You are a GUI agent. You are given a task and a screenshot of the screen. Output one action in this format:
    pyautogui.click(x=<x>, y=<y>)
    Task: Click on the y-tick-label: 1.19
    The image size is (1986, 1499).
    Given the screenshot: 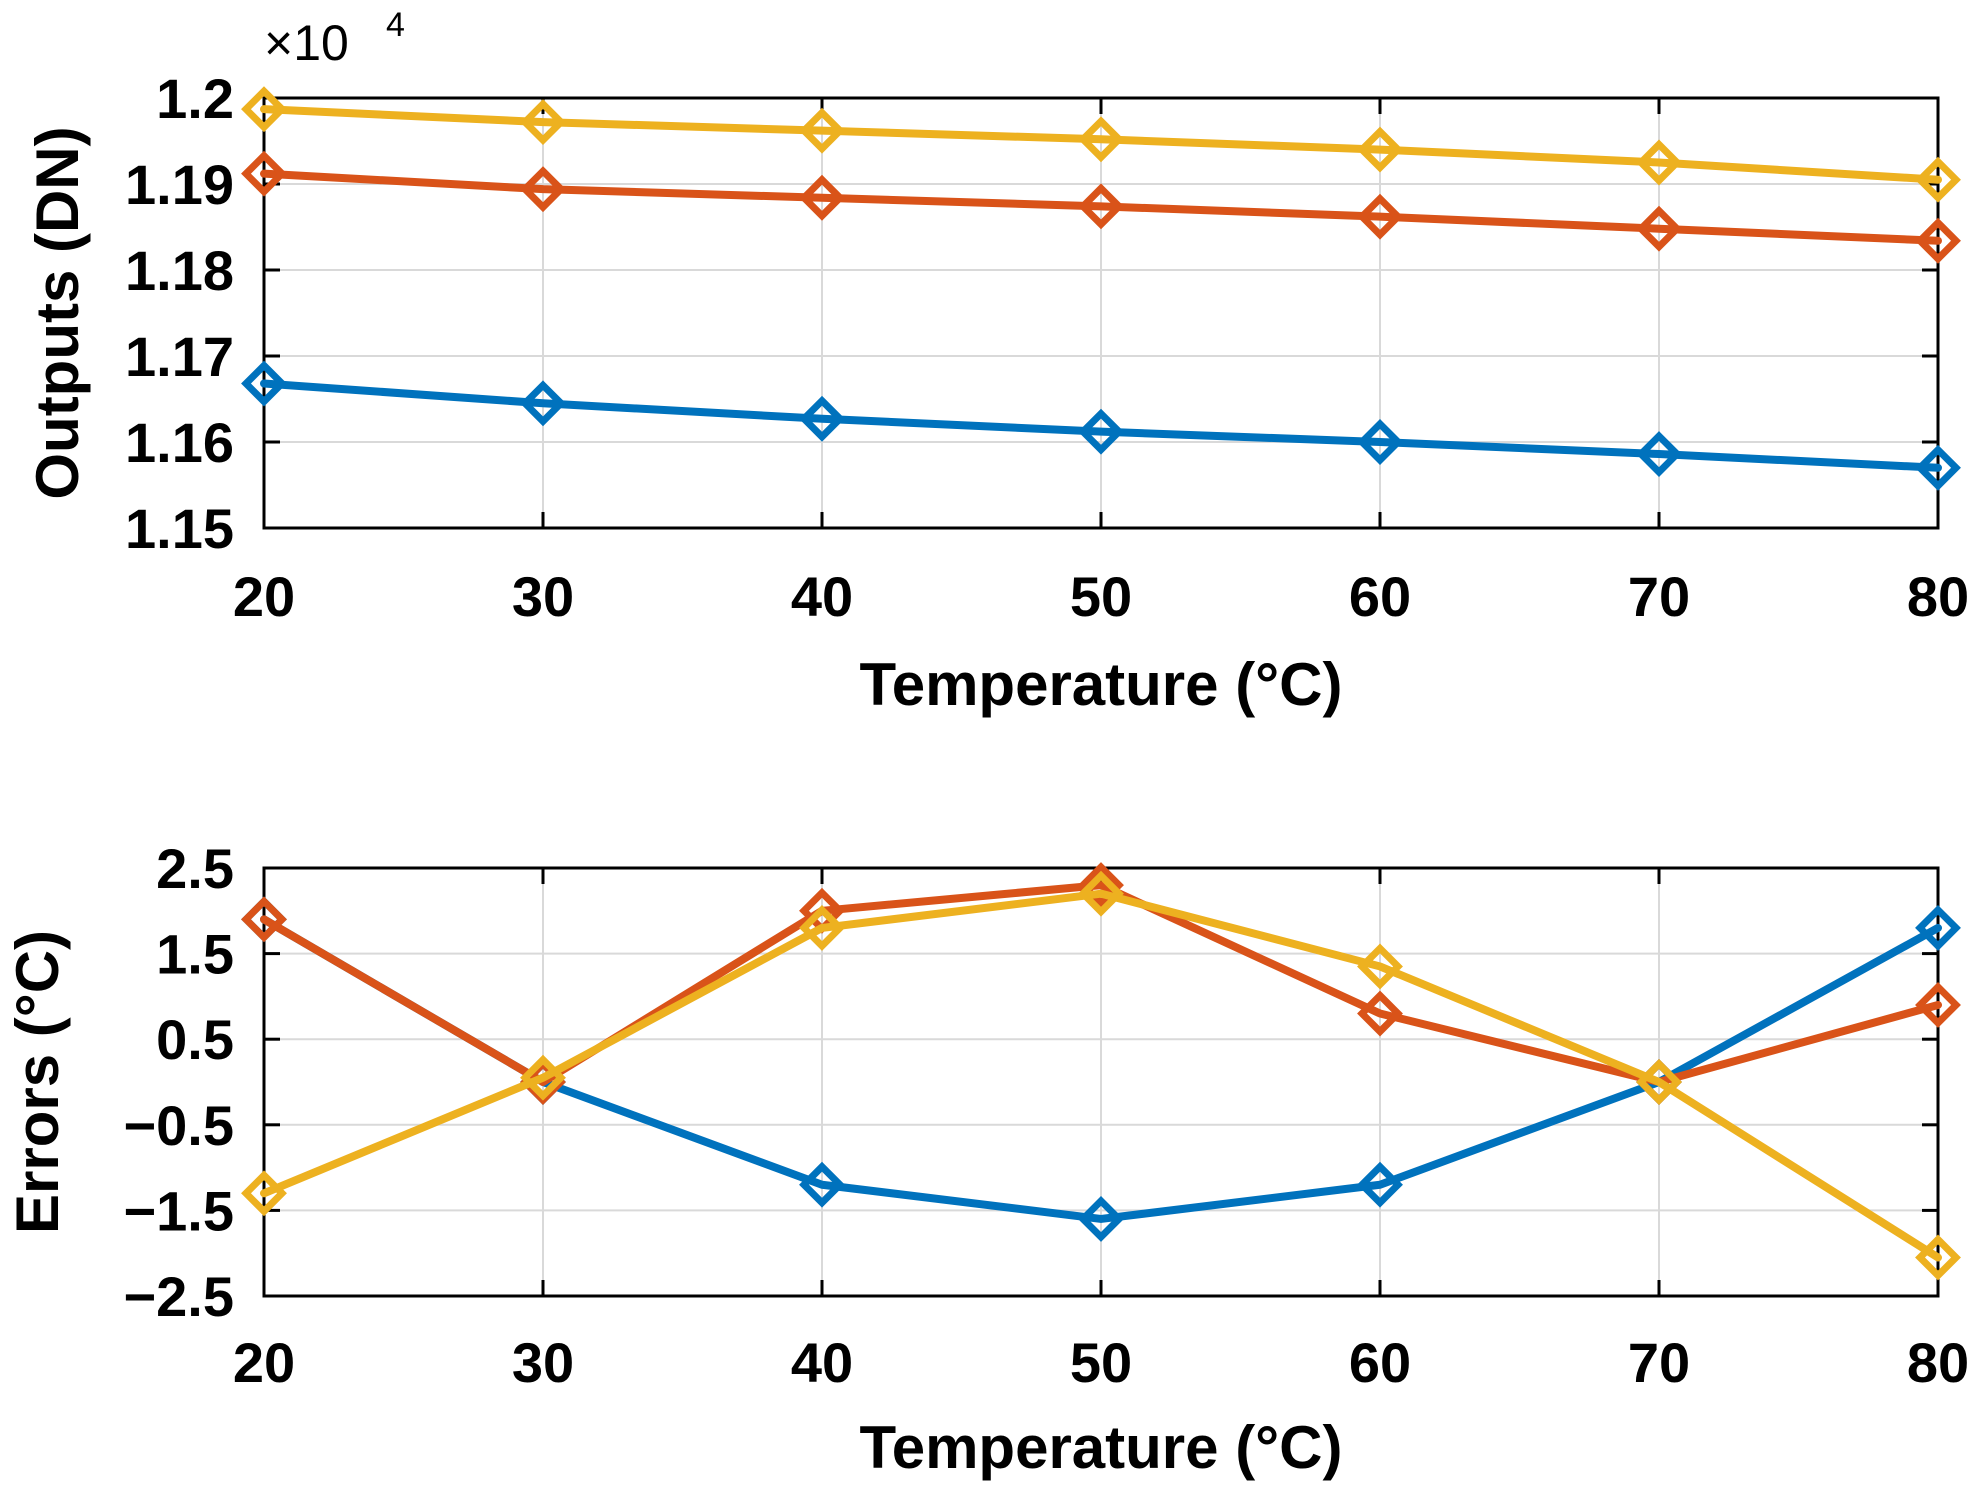 What is the action you would take?
    pyautogui.click(x=179, y=184)
    